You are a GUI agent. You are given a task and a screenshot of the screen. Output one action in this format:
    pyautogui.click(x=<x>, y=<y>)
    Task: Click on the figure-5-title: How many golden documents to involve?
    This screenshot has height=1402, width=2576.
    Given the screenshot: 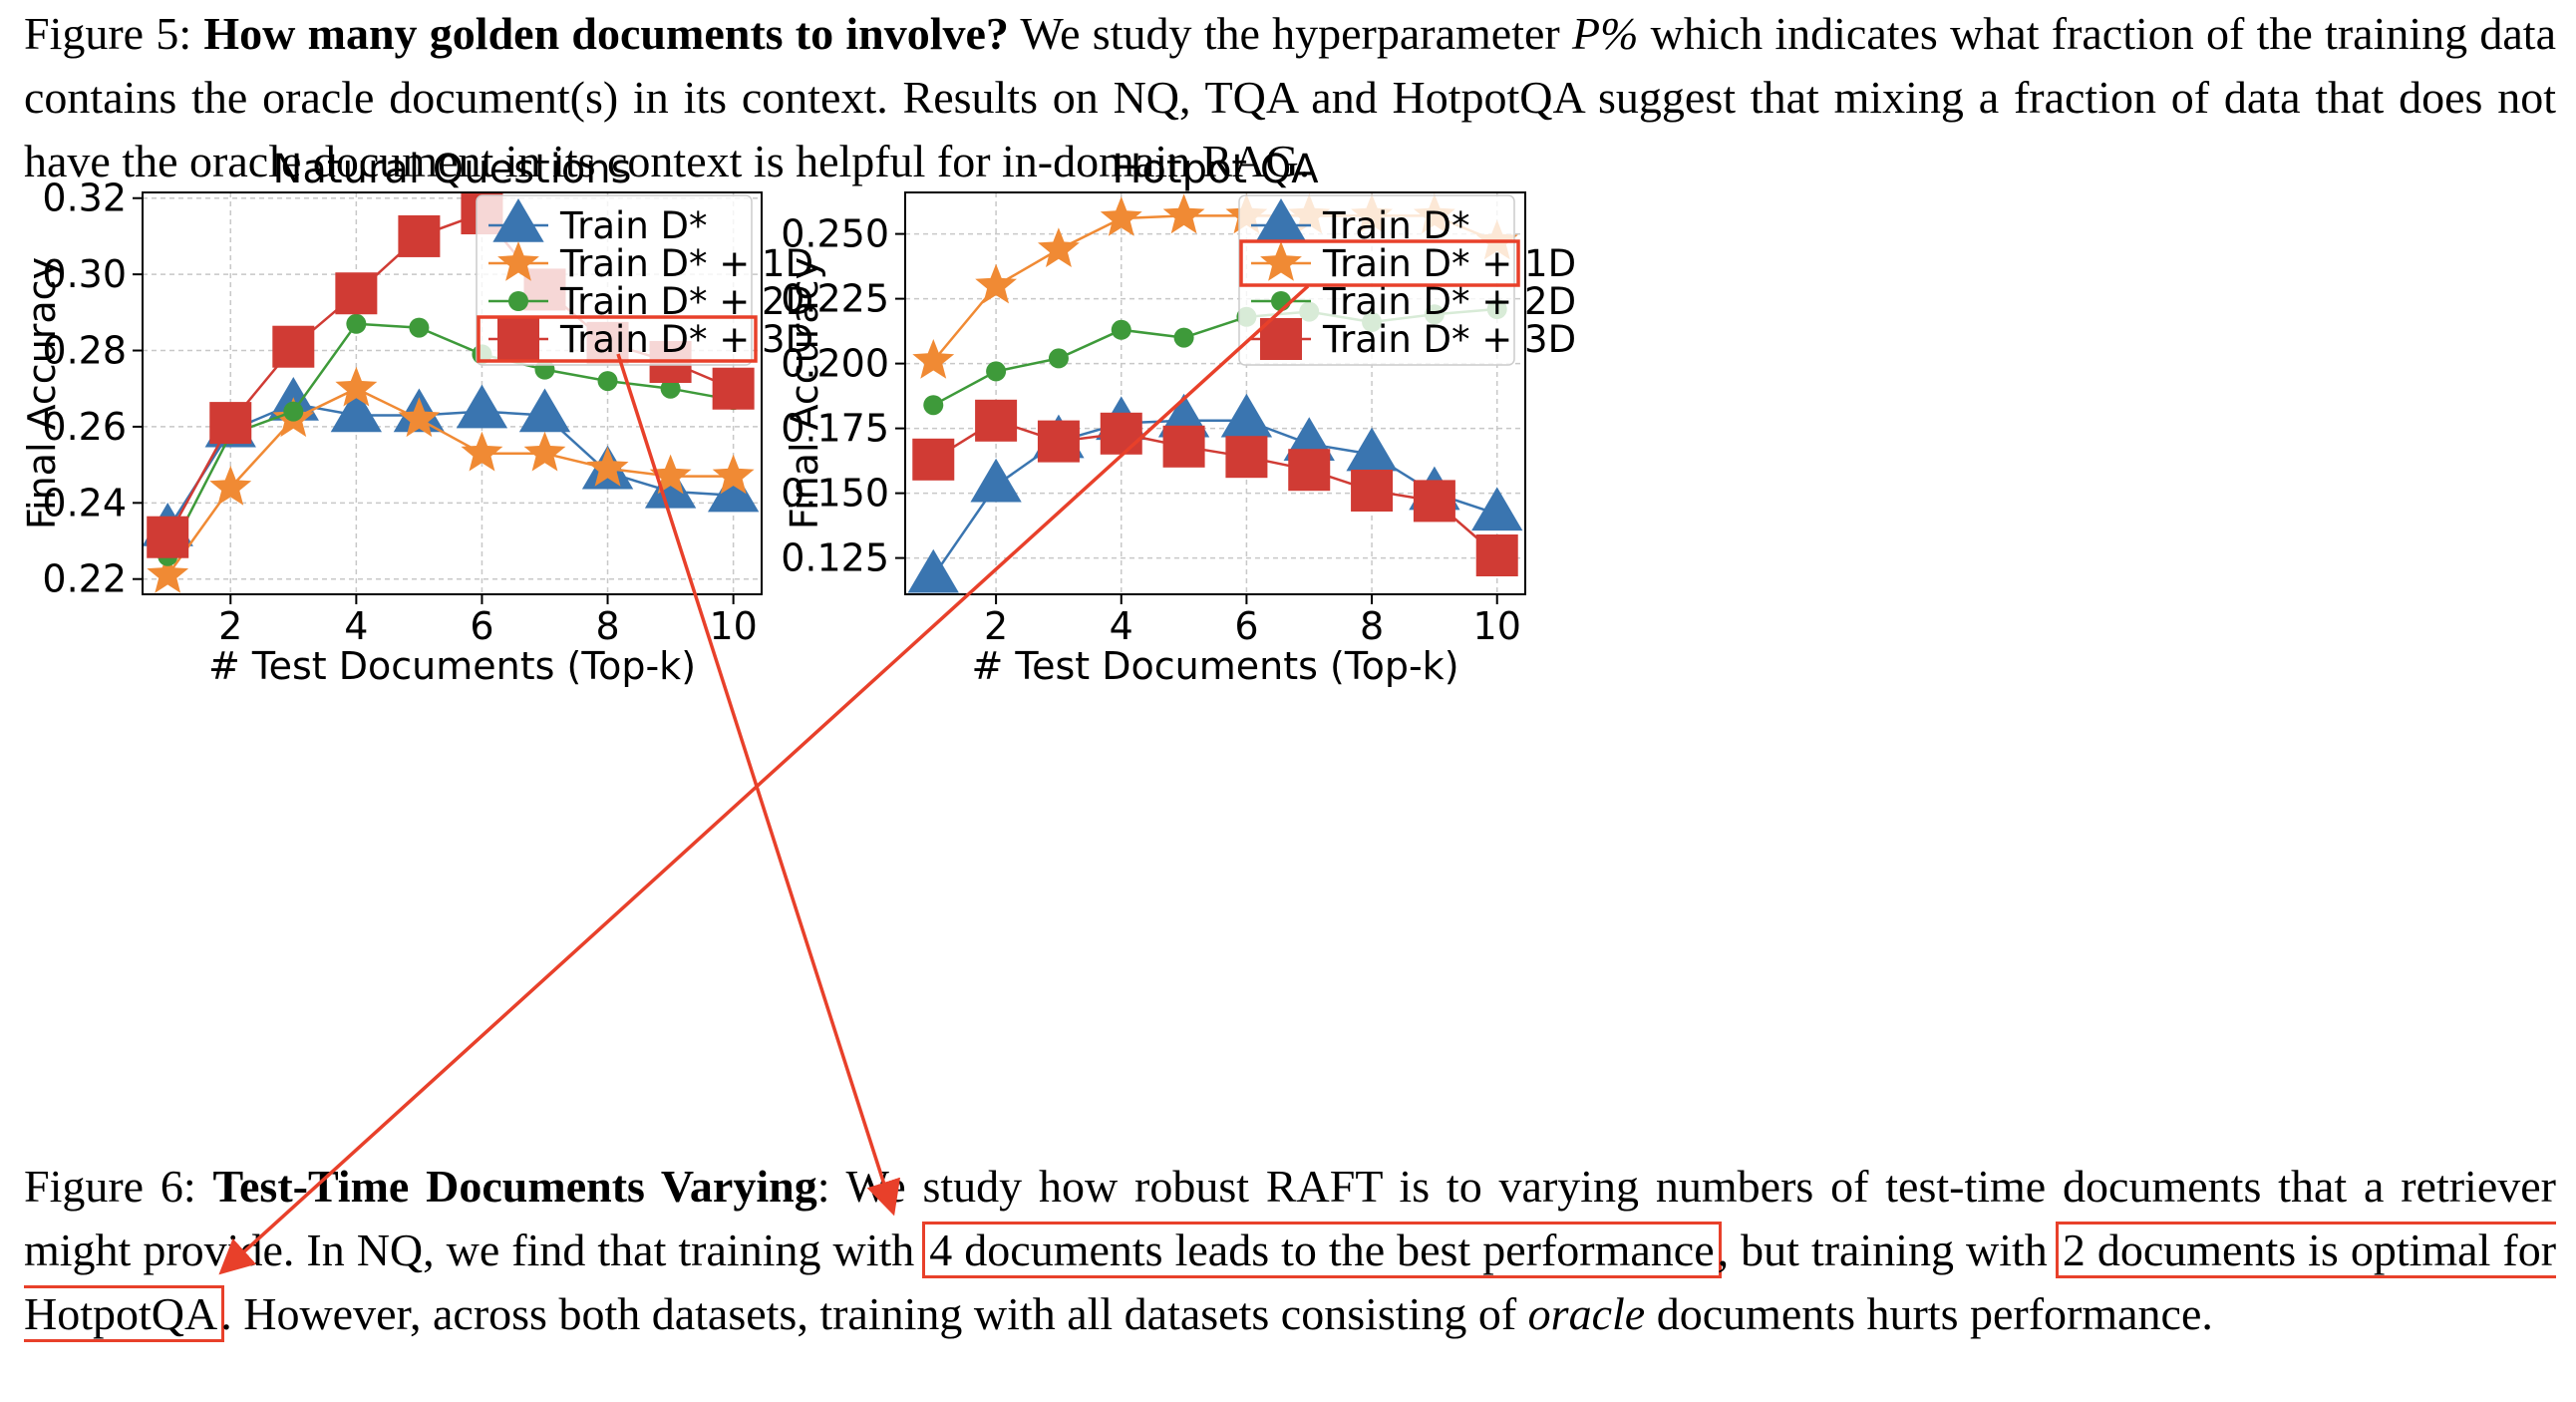 What is the action you would take?
    pyautogui.click(x=606, y=33)
    